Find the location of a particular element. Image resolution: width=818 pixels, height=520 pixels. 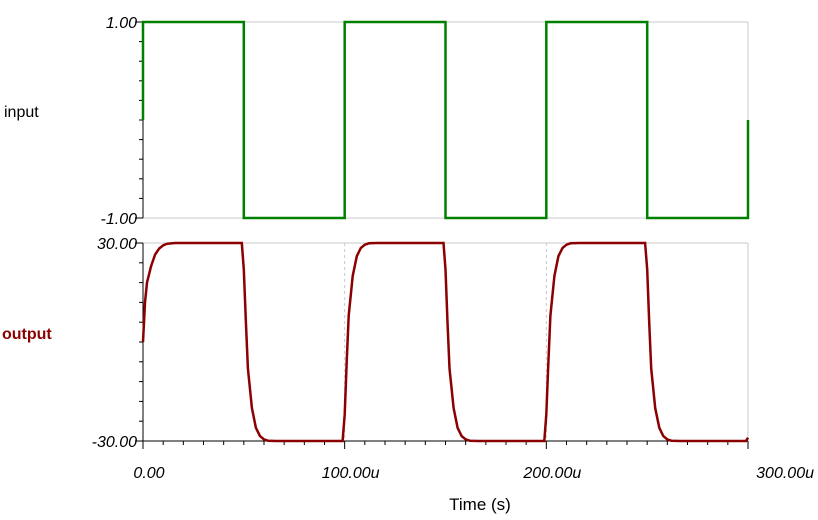

input-label: input is located at coordinates (21, 112).